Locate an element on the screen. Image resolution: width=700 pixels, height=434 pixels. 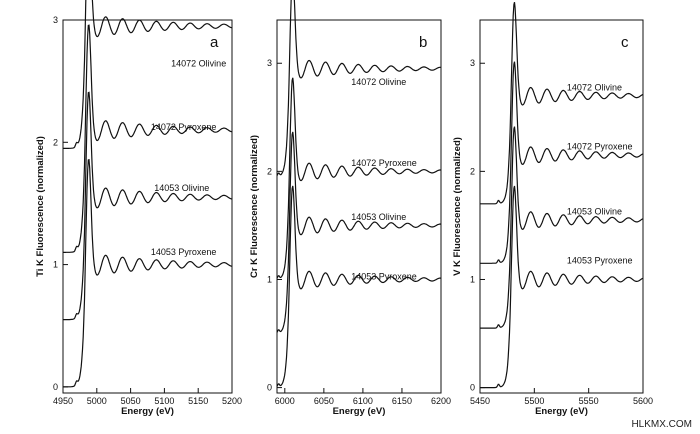
x-tick-label: 5200 is located at coordinates (232, 401).